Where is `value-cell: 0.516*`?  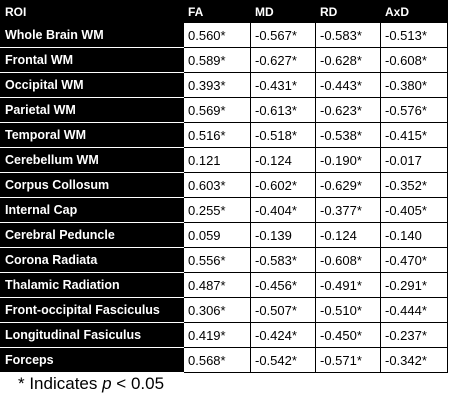 value-cell: 0.516* is located at coordinates (217, 135).